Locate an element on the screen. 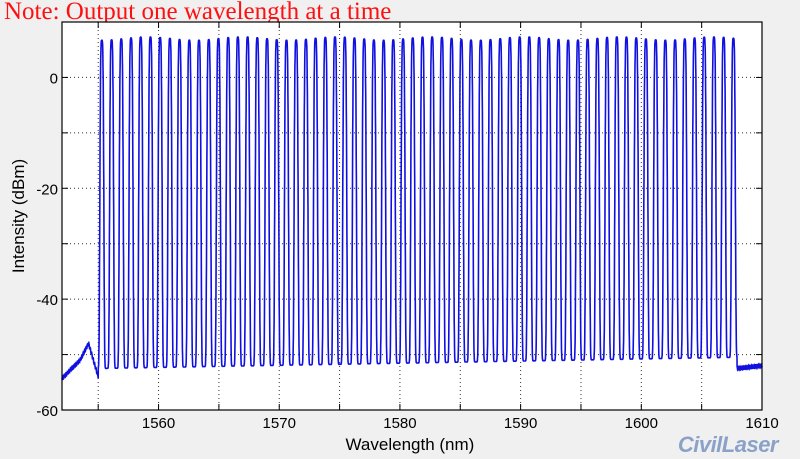 The image size is (800, 459). watermark-logo: CivilLaser is located at coordinates (728, 444).